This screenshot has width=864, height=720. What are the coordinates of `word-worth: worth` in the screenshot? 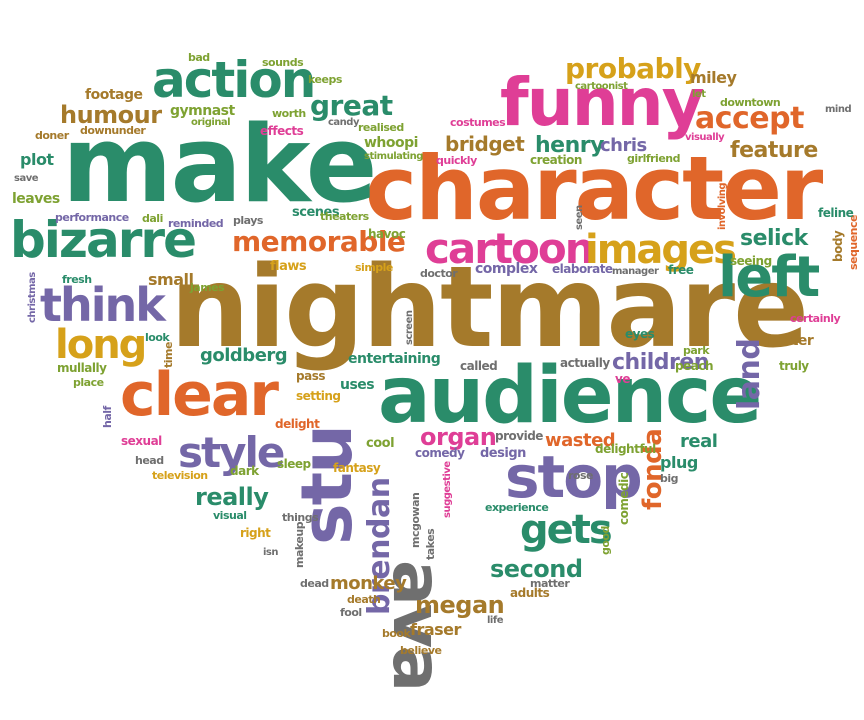 It's located at (289, 113).